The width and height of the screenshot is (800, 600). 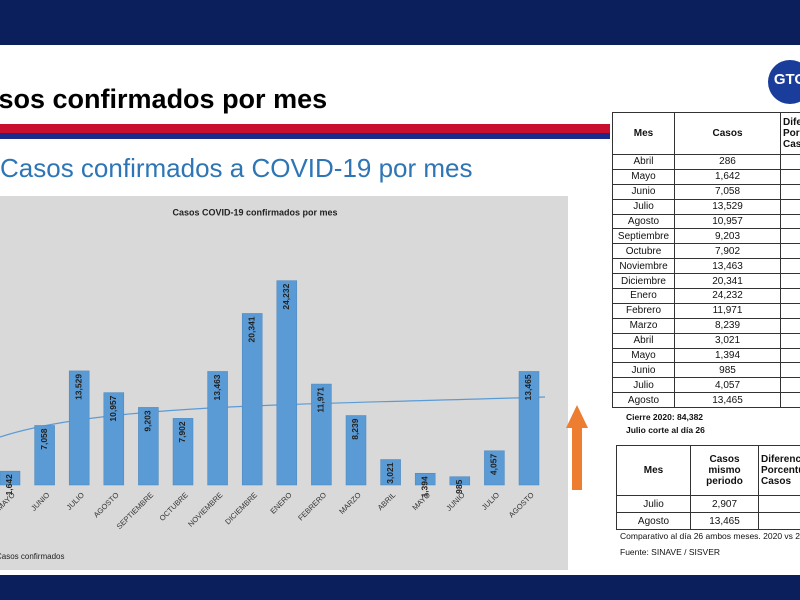 What do you see at coordinates (724, 504) in the screenshot?
I see `table-cell: 2,907` at bounding box center [724, 504].